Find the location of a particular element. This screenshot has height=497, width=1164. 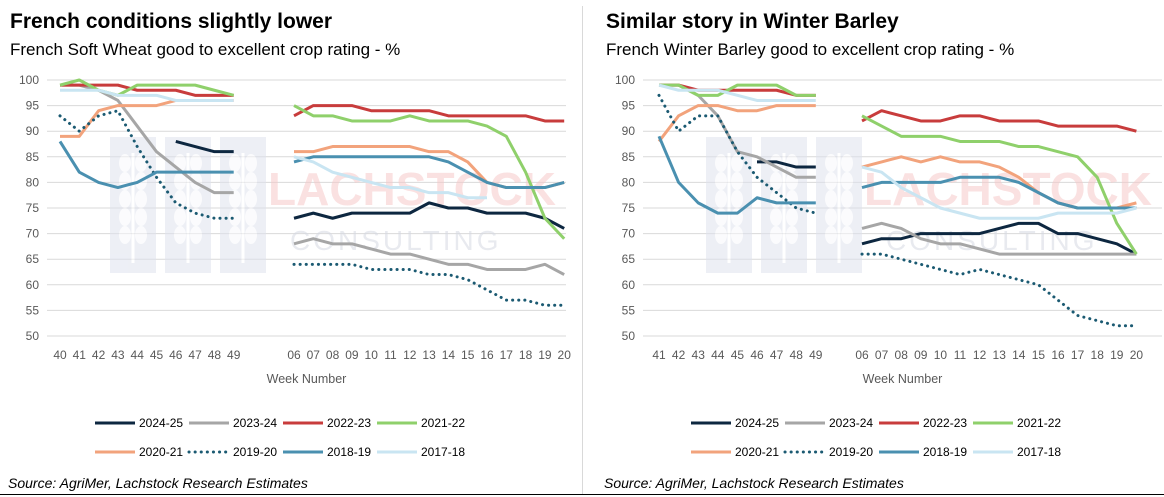

x-tick-label: 43 is located at coordinates (699, 355).